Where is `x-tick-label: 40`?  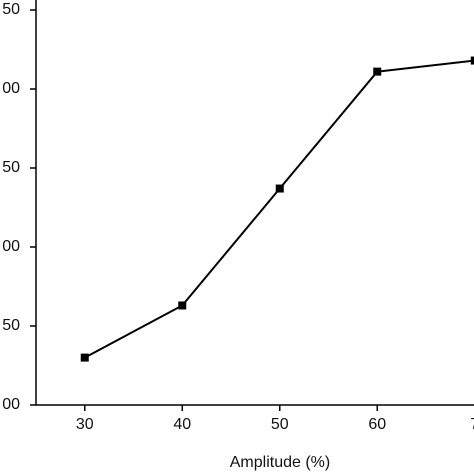 x-tick-label: 40 is located at coordinates (182, 424).